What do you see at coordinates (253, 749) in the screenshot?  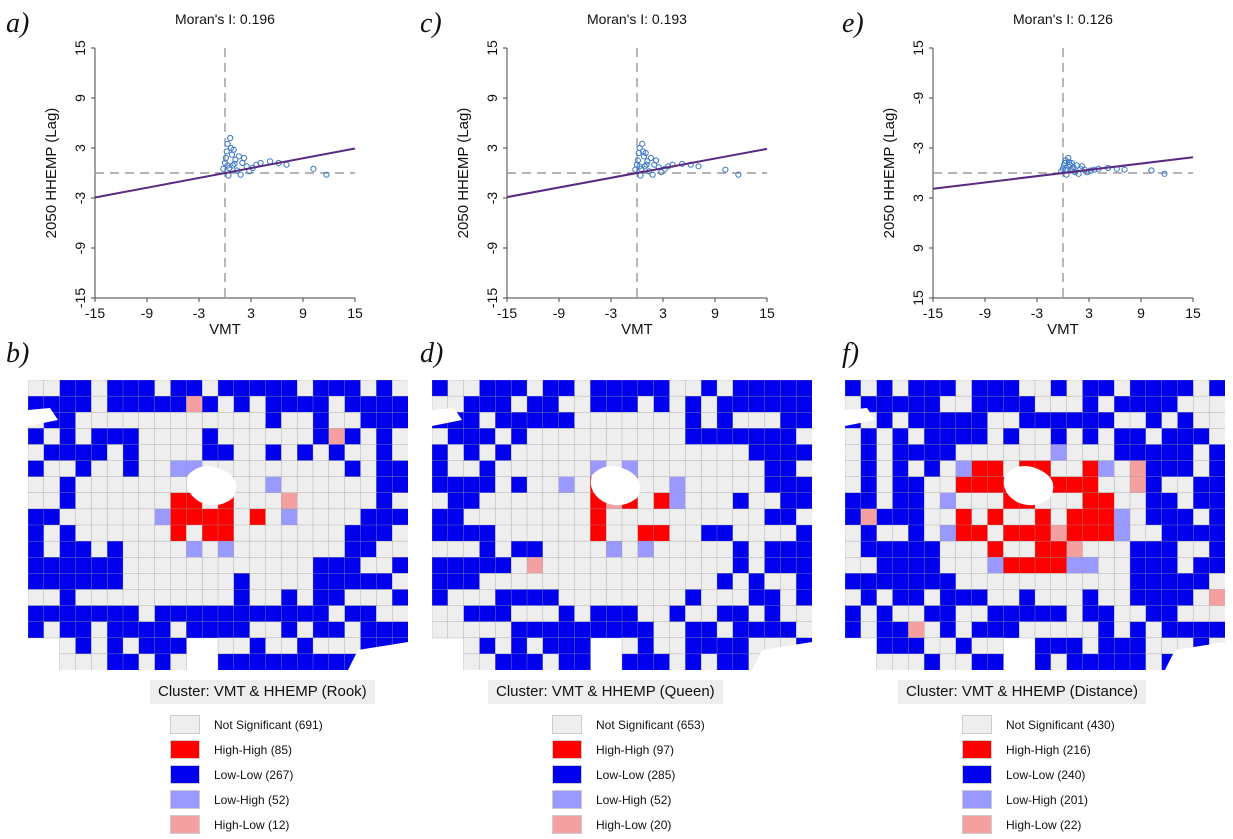 I see `legend-label: High-High (85)` at bounding box center [253, 749].